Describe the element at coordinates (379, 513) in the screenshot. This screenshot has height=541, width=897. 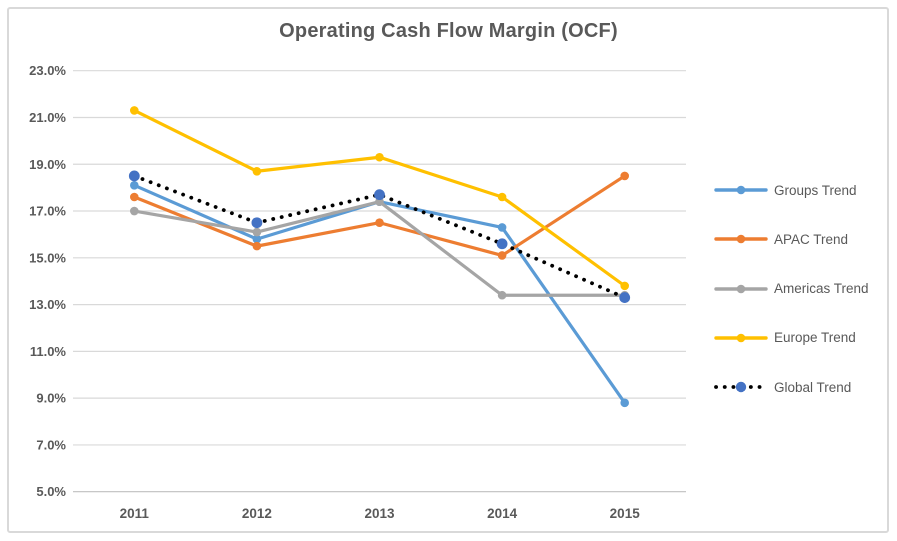
I see `x-tick-label: 2013` at that location.